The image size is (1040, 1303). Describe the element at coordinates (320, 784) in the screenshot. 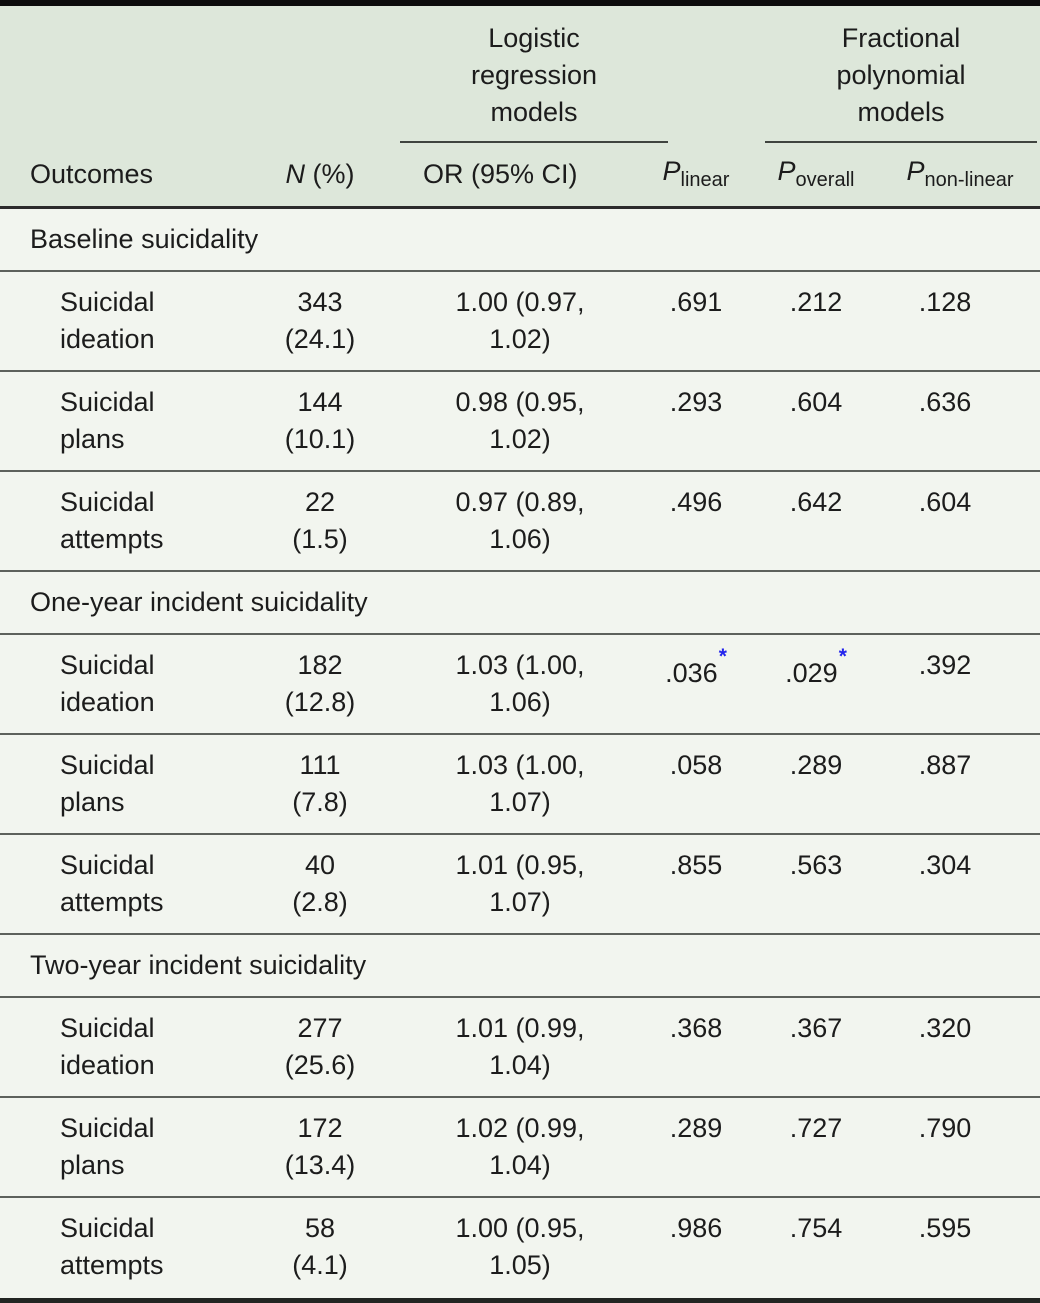

I see `n-percent-cell: 111 (7.8)` at that location.